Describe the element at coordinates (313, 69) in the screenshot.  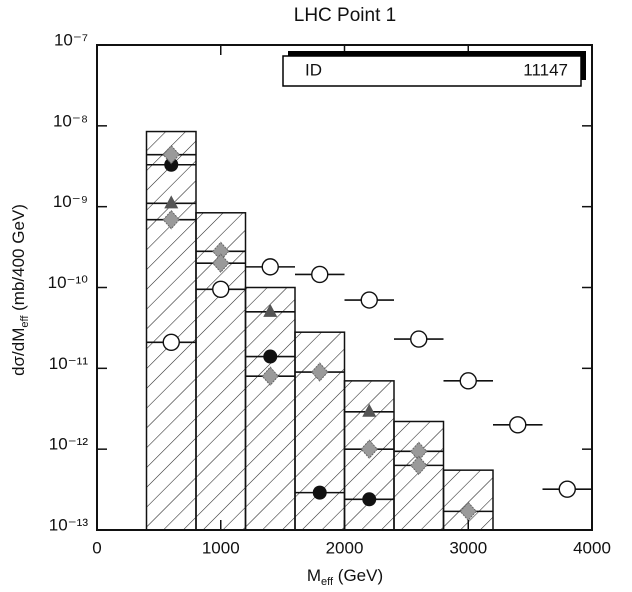
I see `stat-box-label: ID` at that location.